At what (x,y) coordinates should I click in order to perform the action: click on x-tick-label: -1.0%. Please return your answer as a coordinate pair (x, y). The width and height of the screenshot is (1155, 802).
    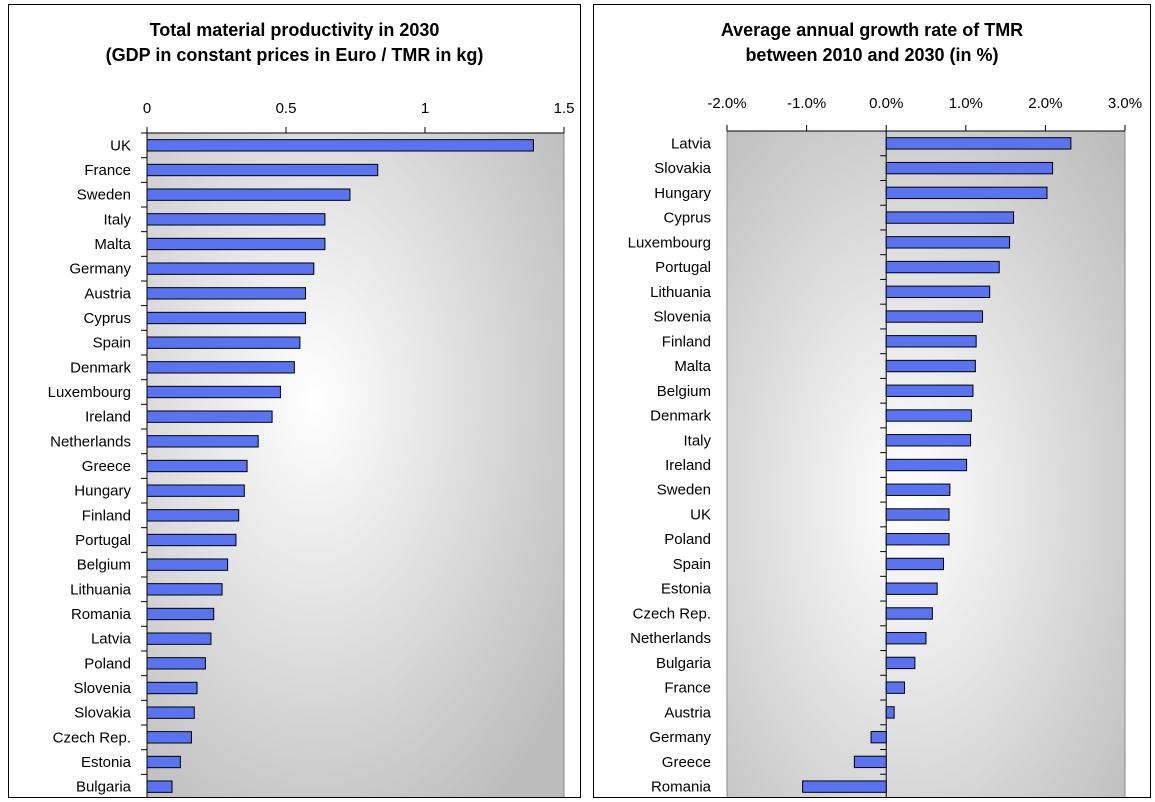
    Looking at the image, I should click on (806, 103).